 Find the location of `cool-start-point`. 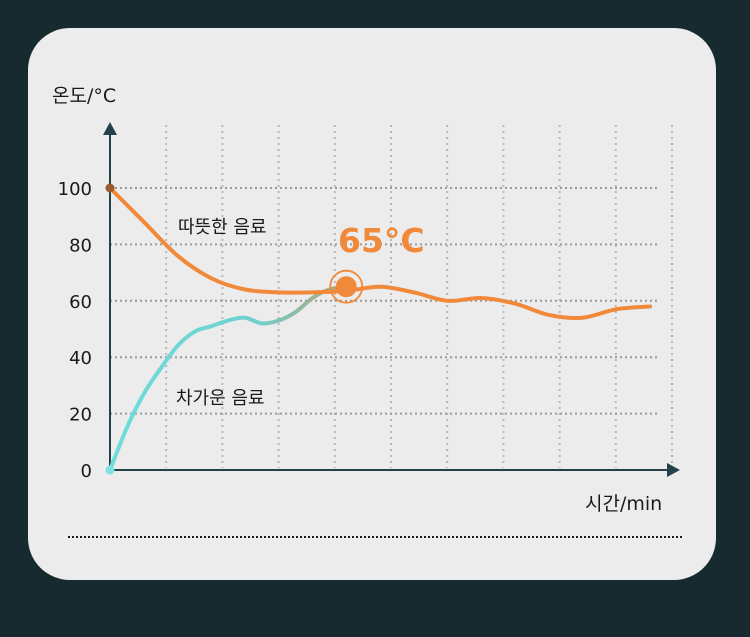

cool-start-point is located at coordinates (110, 470).